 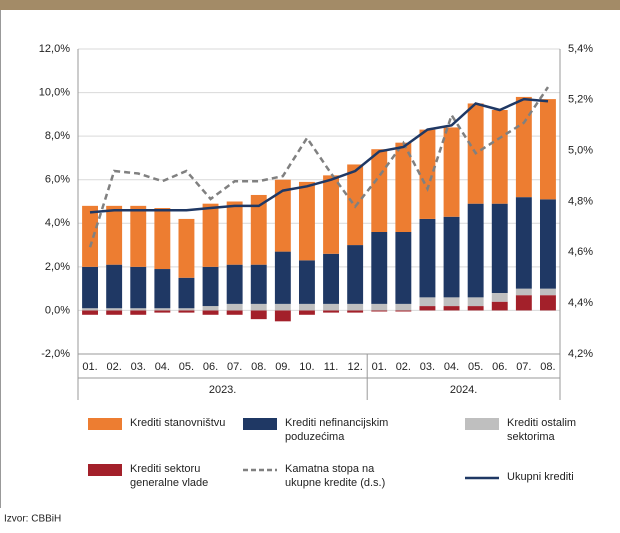 I want to click on x-tick-label: 01., so click(x=379, y=367).